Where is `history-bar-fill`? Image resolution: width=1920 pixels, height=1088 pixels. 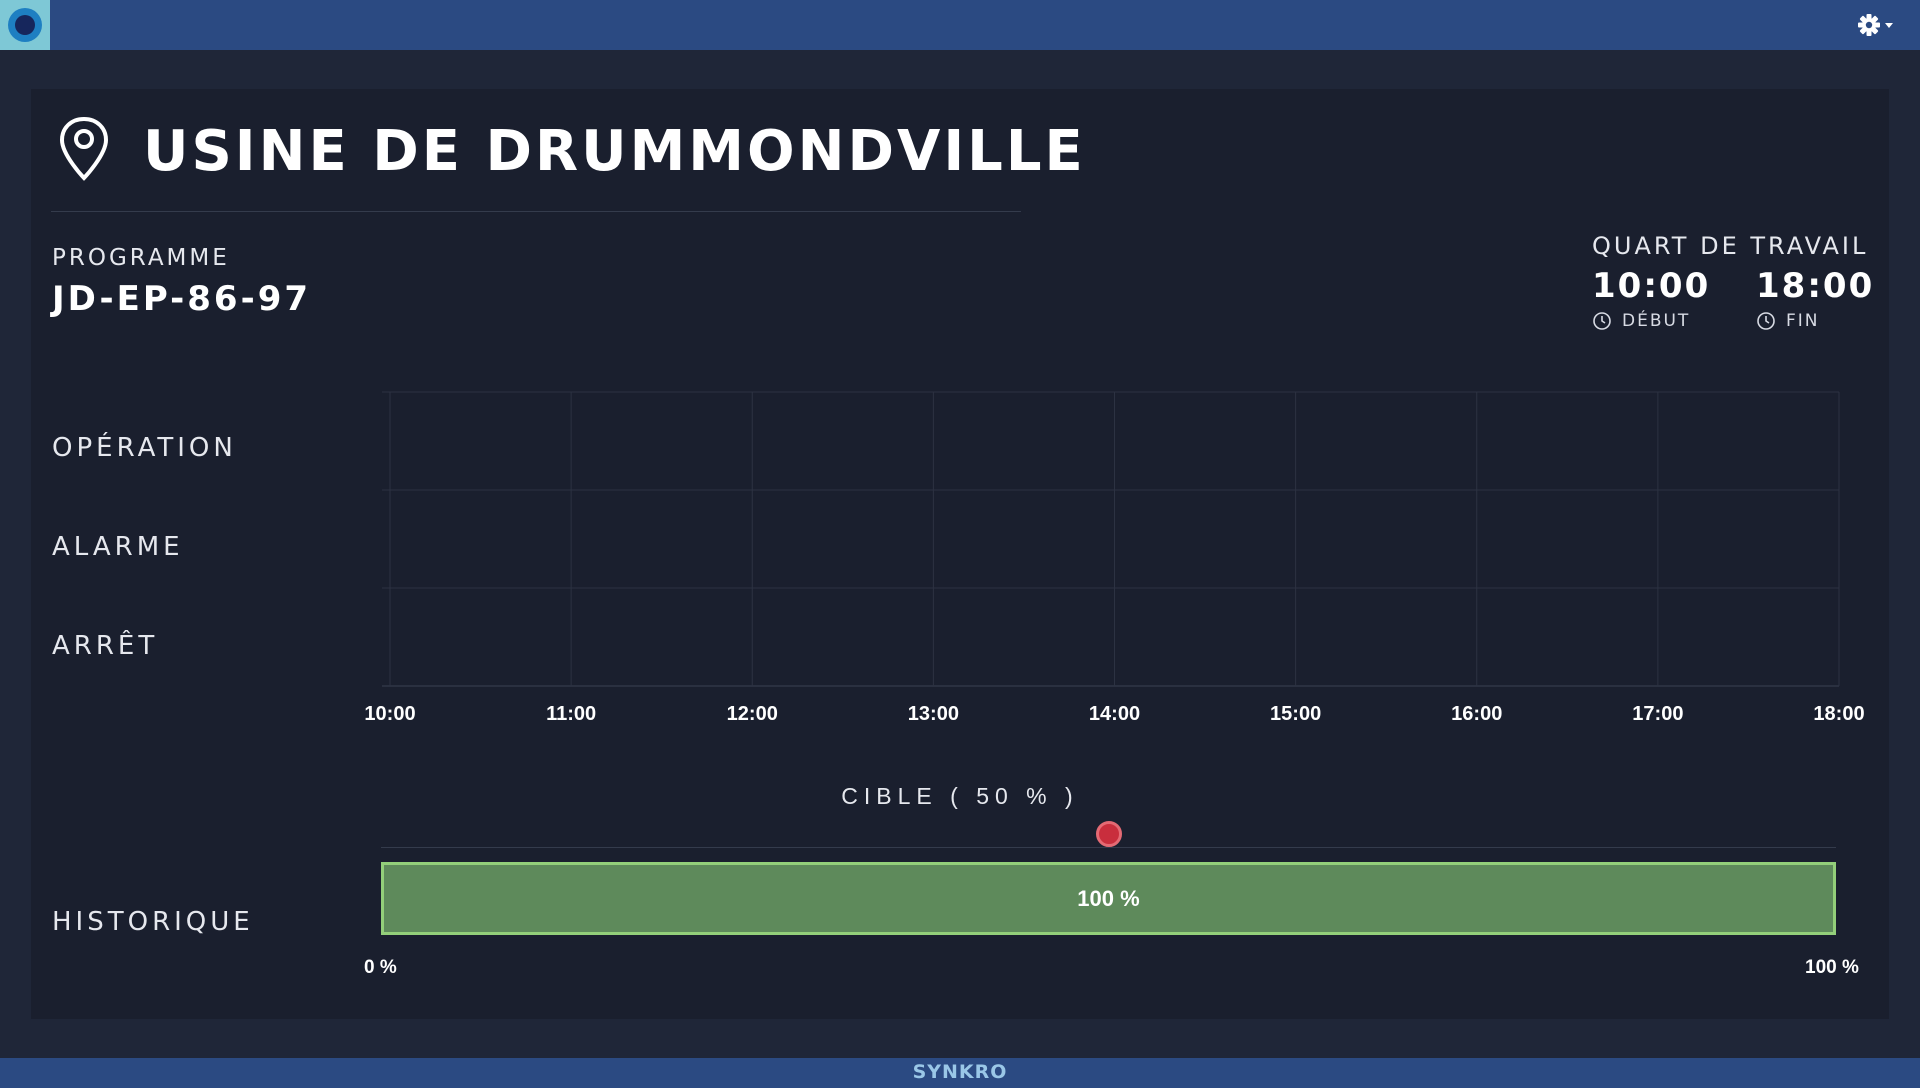
history-bar-fill is located at coordinates (1108, 898).